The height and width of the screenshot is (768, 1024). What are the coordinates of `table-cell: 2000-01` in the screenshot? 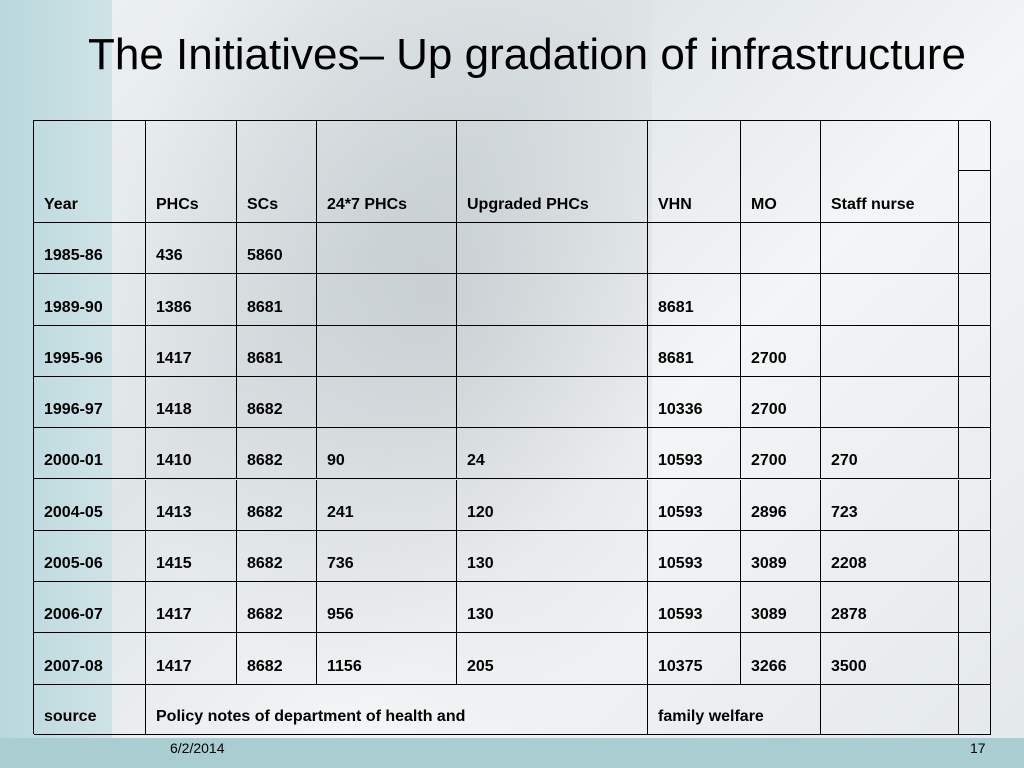 It's located at (90, 454).